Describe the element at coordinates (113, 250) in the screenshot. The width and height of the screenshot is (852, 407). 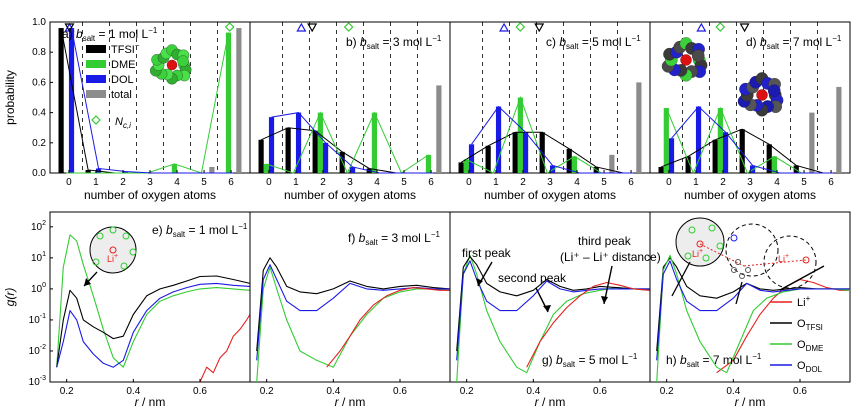
I see `li-site` at that location.